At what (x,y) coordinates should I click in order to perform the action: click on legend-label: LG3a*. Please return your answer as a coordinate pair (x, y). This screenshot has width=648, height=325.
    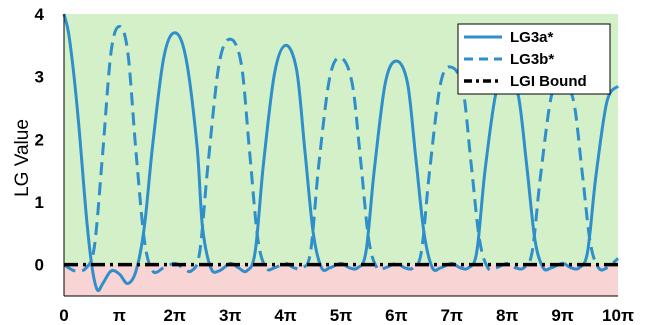
    Looking at the image, I should click on (532, 37).